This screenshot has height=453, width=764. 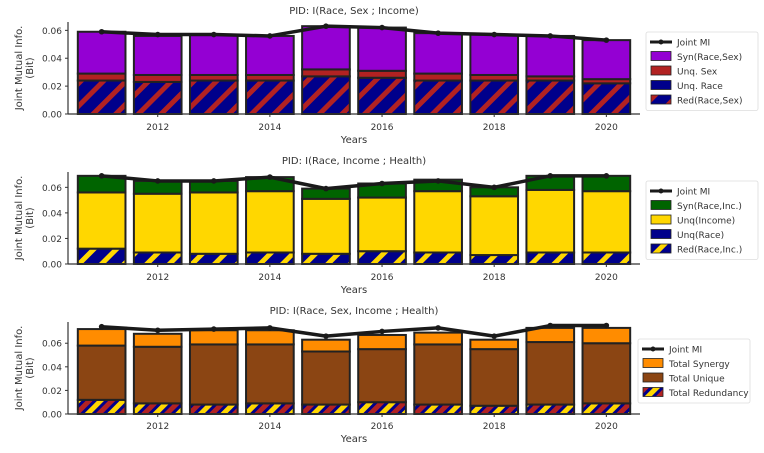 I want to click on chart-title: PID: I(Race, Sex, Income ; Health), so click(x=354, y=311).